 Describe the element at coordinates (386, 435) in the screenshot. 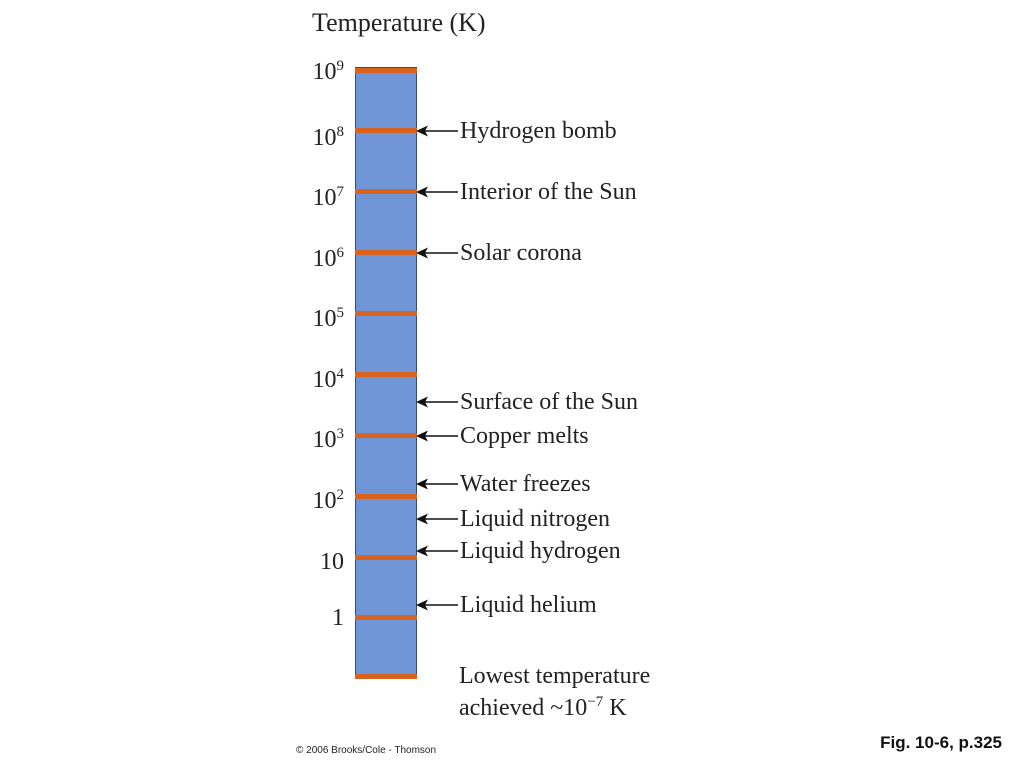

I see `tick-1e3` at that location.